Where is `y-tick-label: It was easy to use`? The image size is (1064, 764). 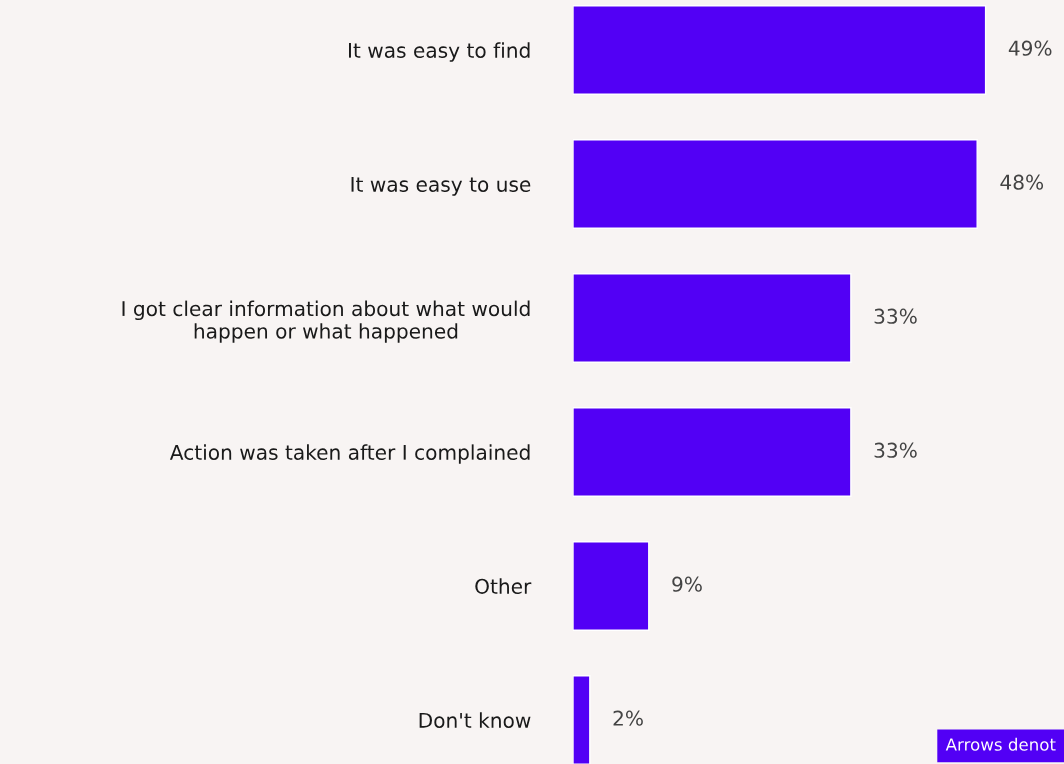 y-tick-label: It was easy to use is located at coordinates (441, 186).